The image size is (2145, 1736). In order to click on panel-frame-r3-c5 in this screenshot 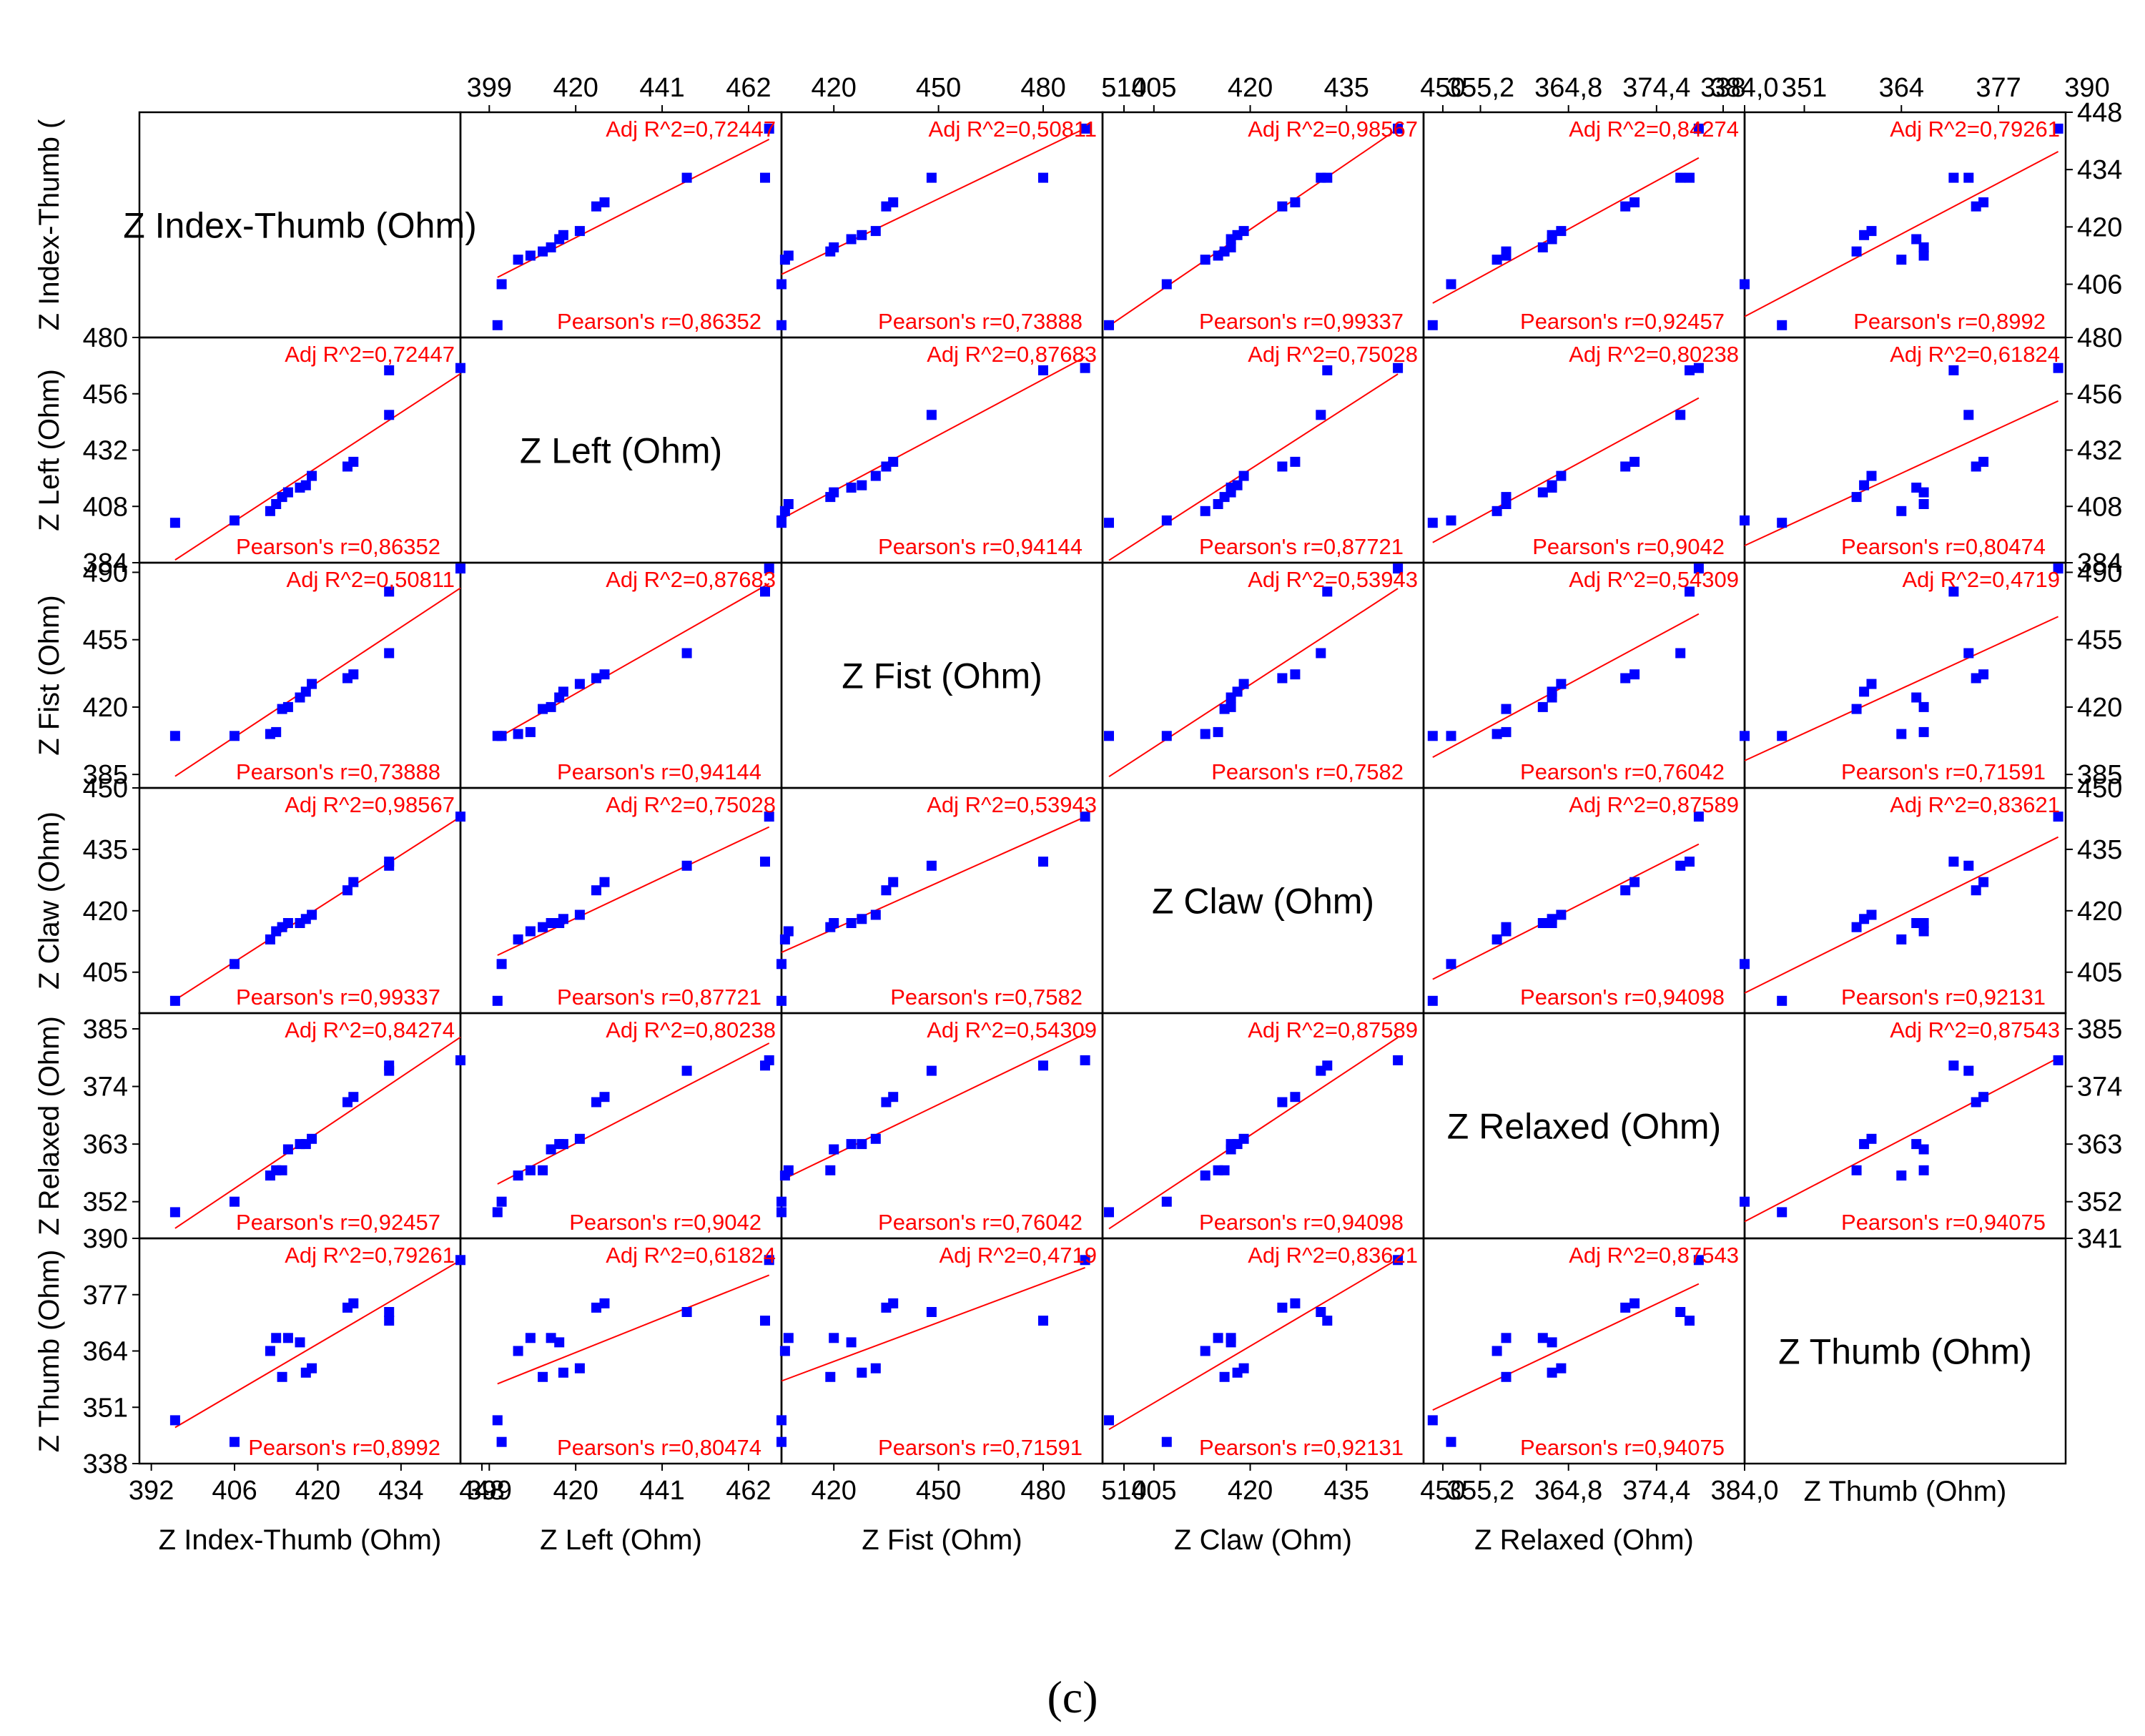, I will do `click(1905, 900)`.